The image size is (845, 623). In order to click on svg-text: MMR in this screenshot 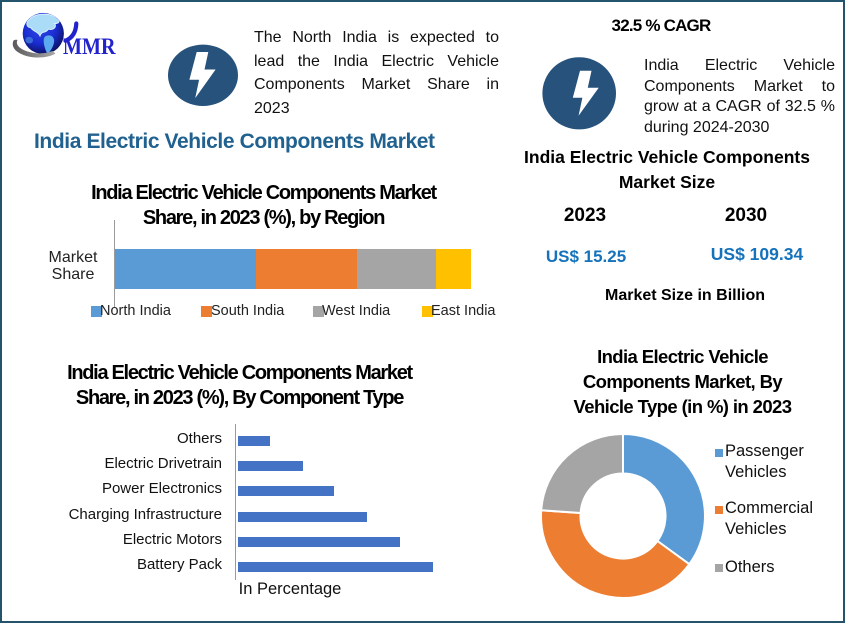, I will do `click(89, 47)`.